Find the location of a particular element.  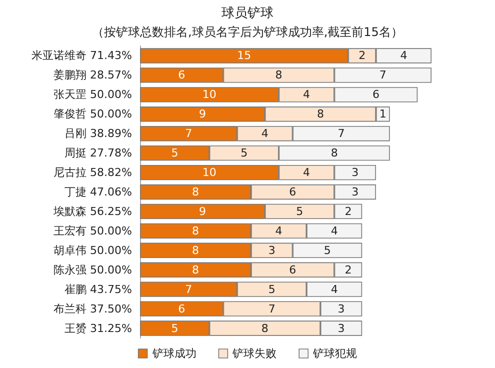

y-tick-label: 埃默森 56.25% is located at coordinates (92, 211).